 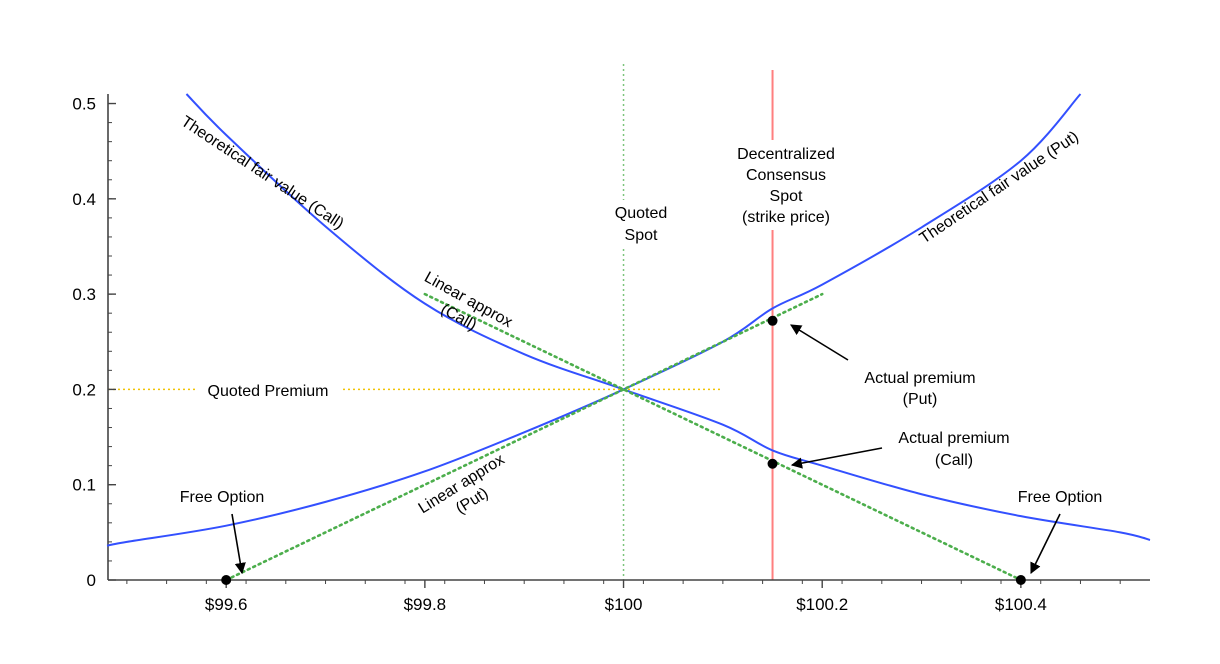 What do you see at coordinates (819, 342) in the screenshot?
I see `arrow-actual-put` at bounding box center [819, 342].